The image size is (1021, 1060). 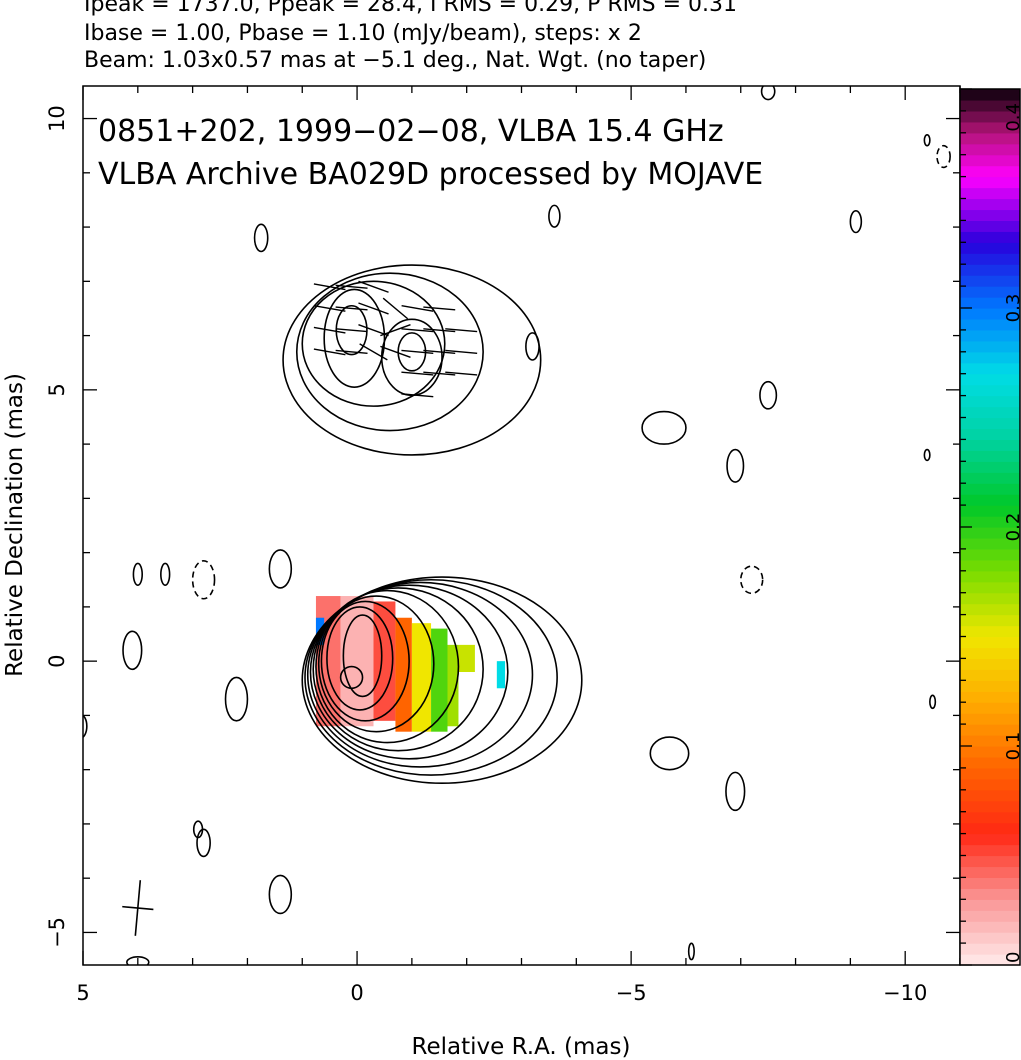 I want to click on colorbar-tick-label: 0.4, so click(x=1012, y=117).